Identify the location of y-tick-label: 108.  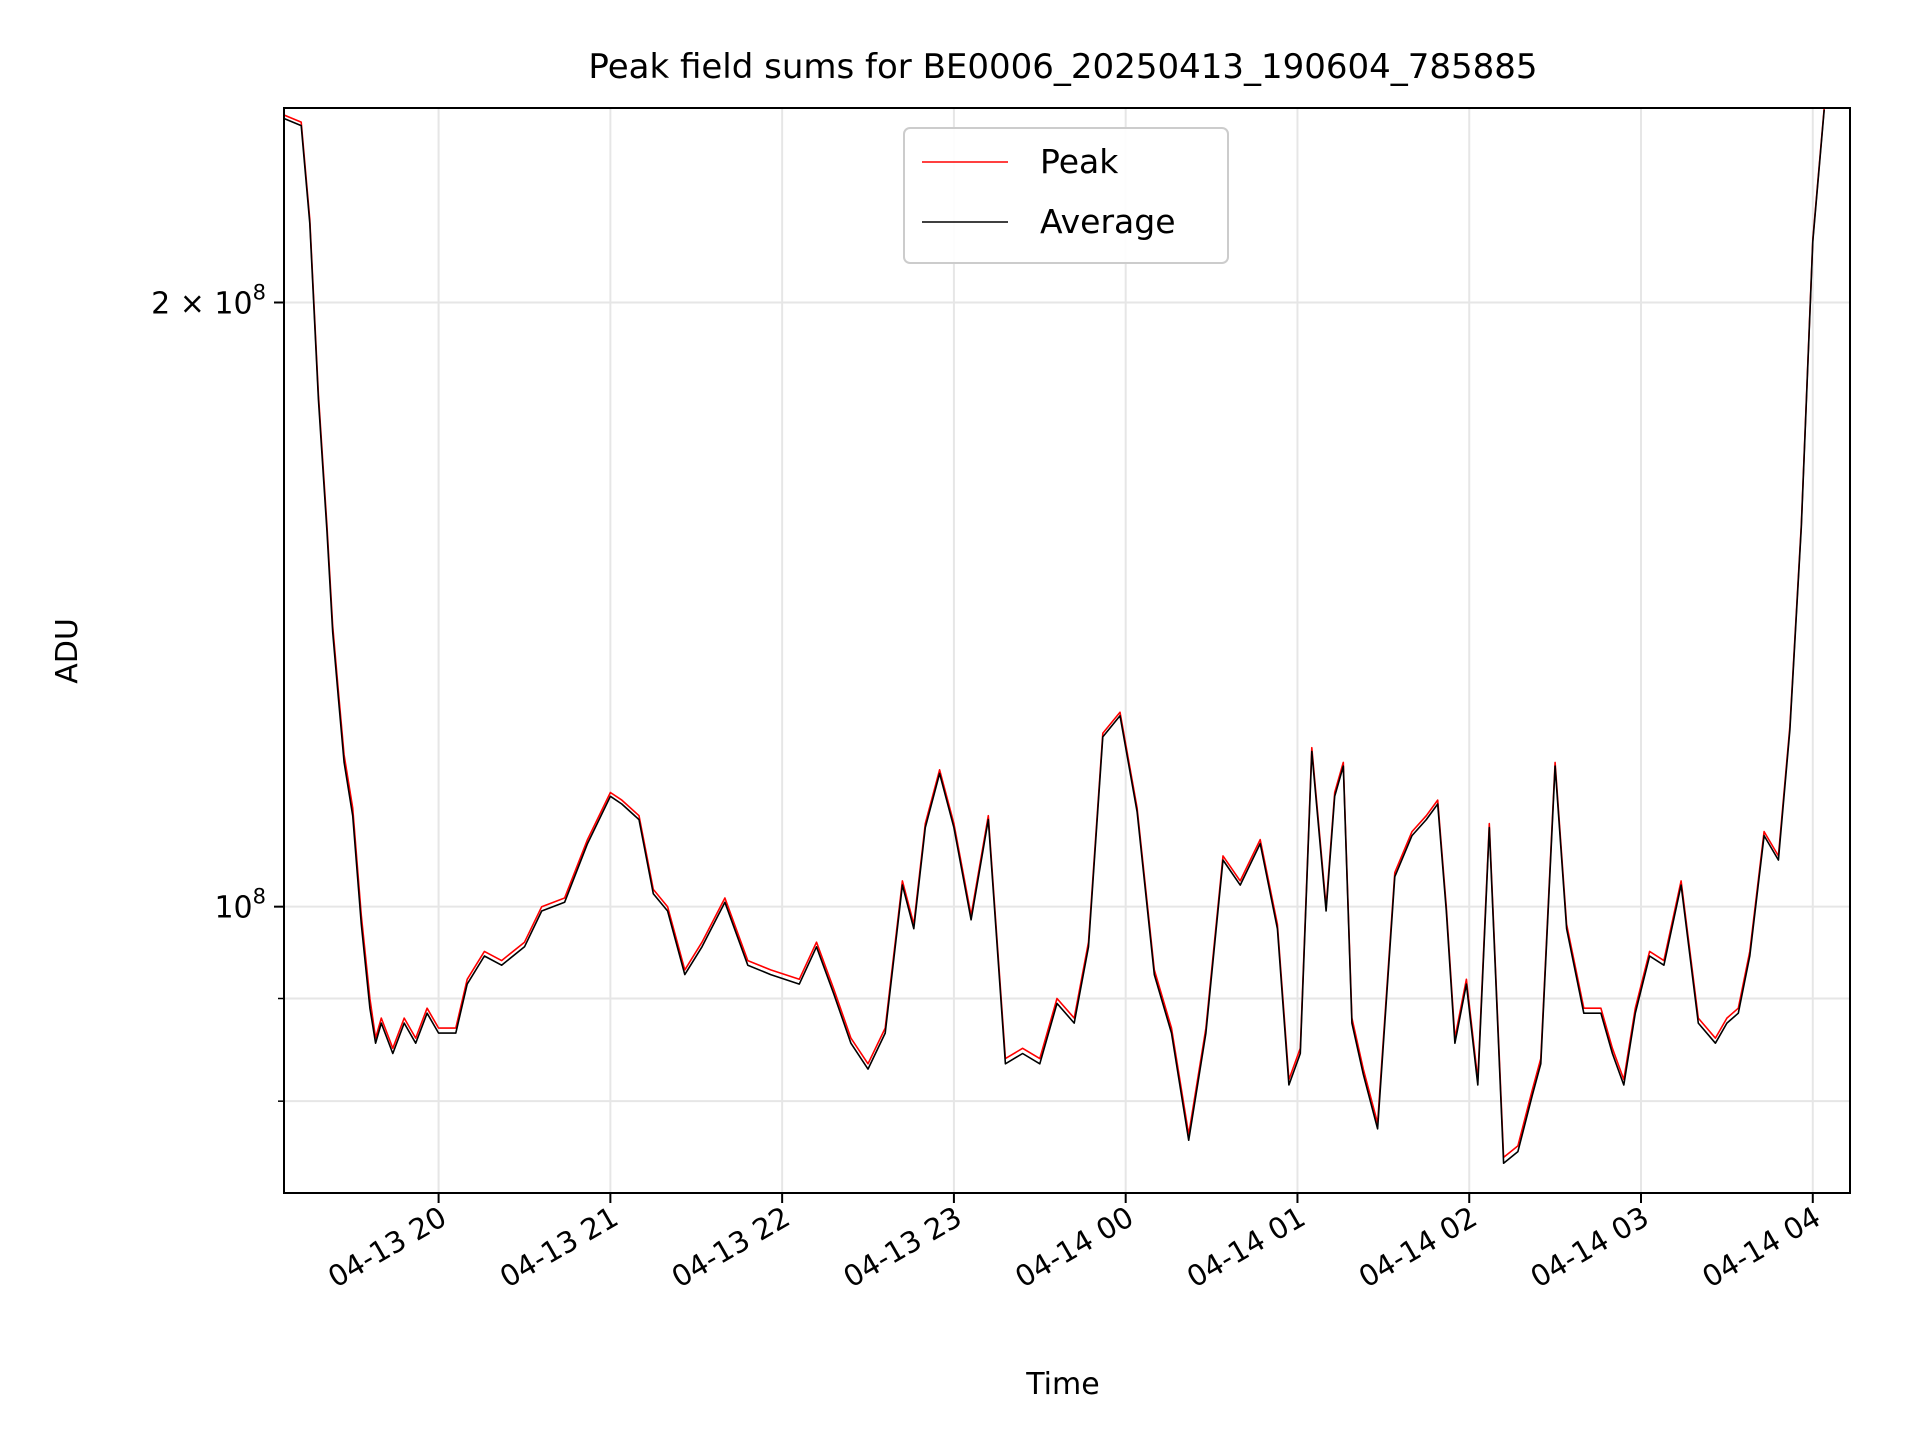
(240, 905).